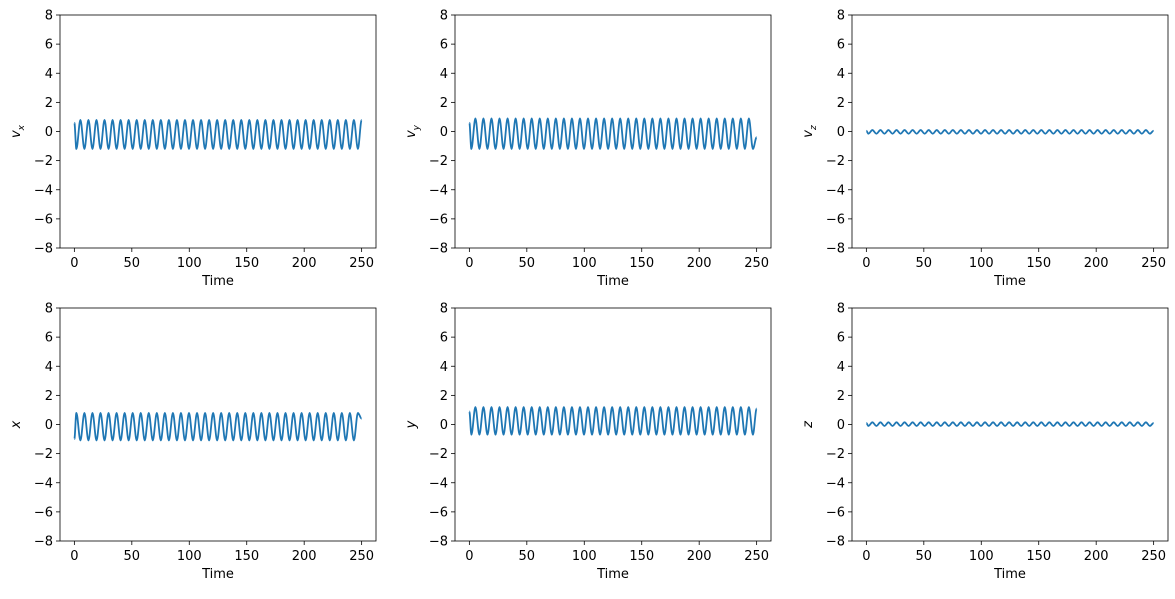 The height and width of the screenshot is (599, 1175). Describe the element at coordinates (985, 442) in the screenshot. I see `subplot: −8 −6 −4 −2 0 2 4 6 8 0 50 100 150 200 250 Time z` at that location.